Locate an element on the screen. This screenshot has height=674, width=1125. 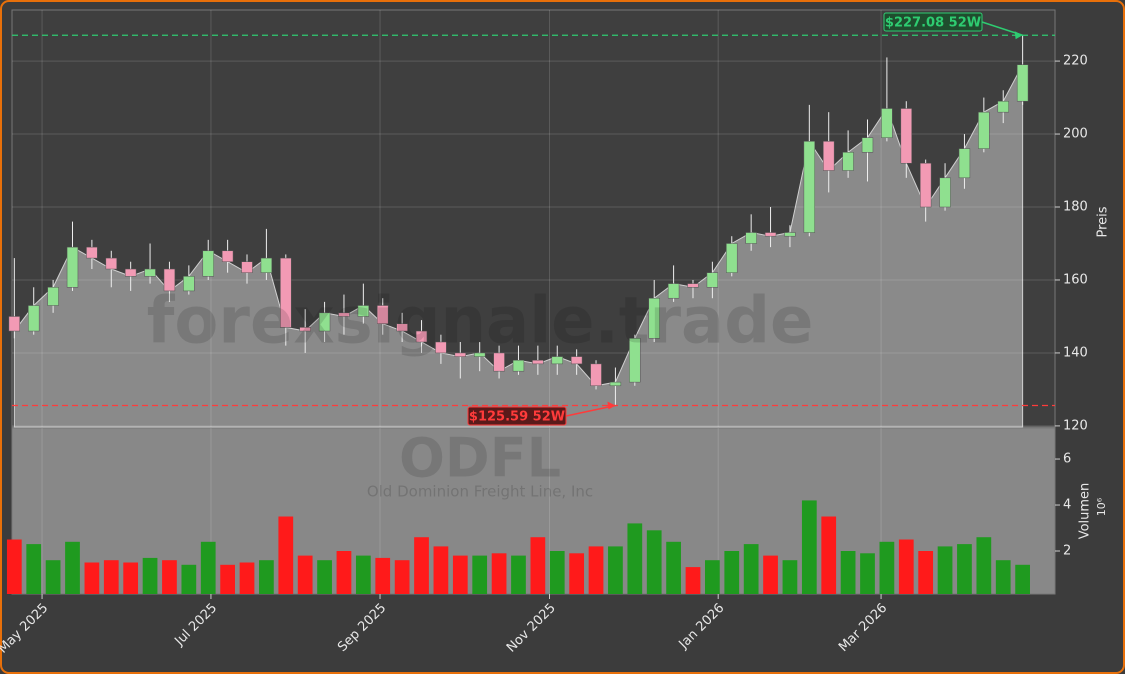
volume-tick-label: 6 is located at coordinates (1067, 459).